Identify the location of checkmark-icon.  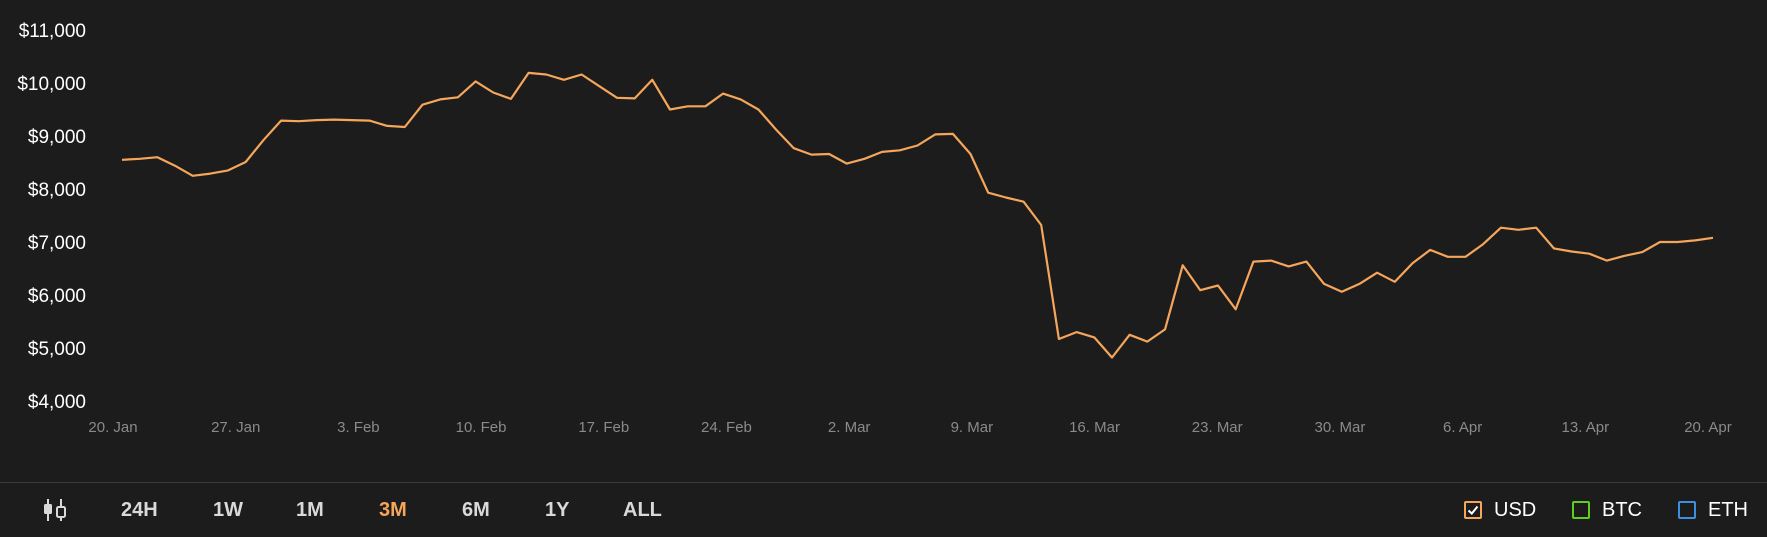
(1473, 510).